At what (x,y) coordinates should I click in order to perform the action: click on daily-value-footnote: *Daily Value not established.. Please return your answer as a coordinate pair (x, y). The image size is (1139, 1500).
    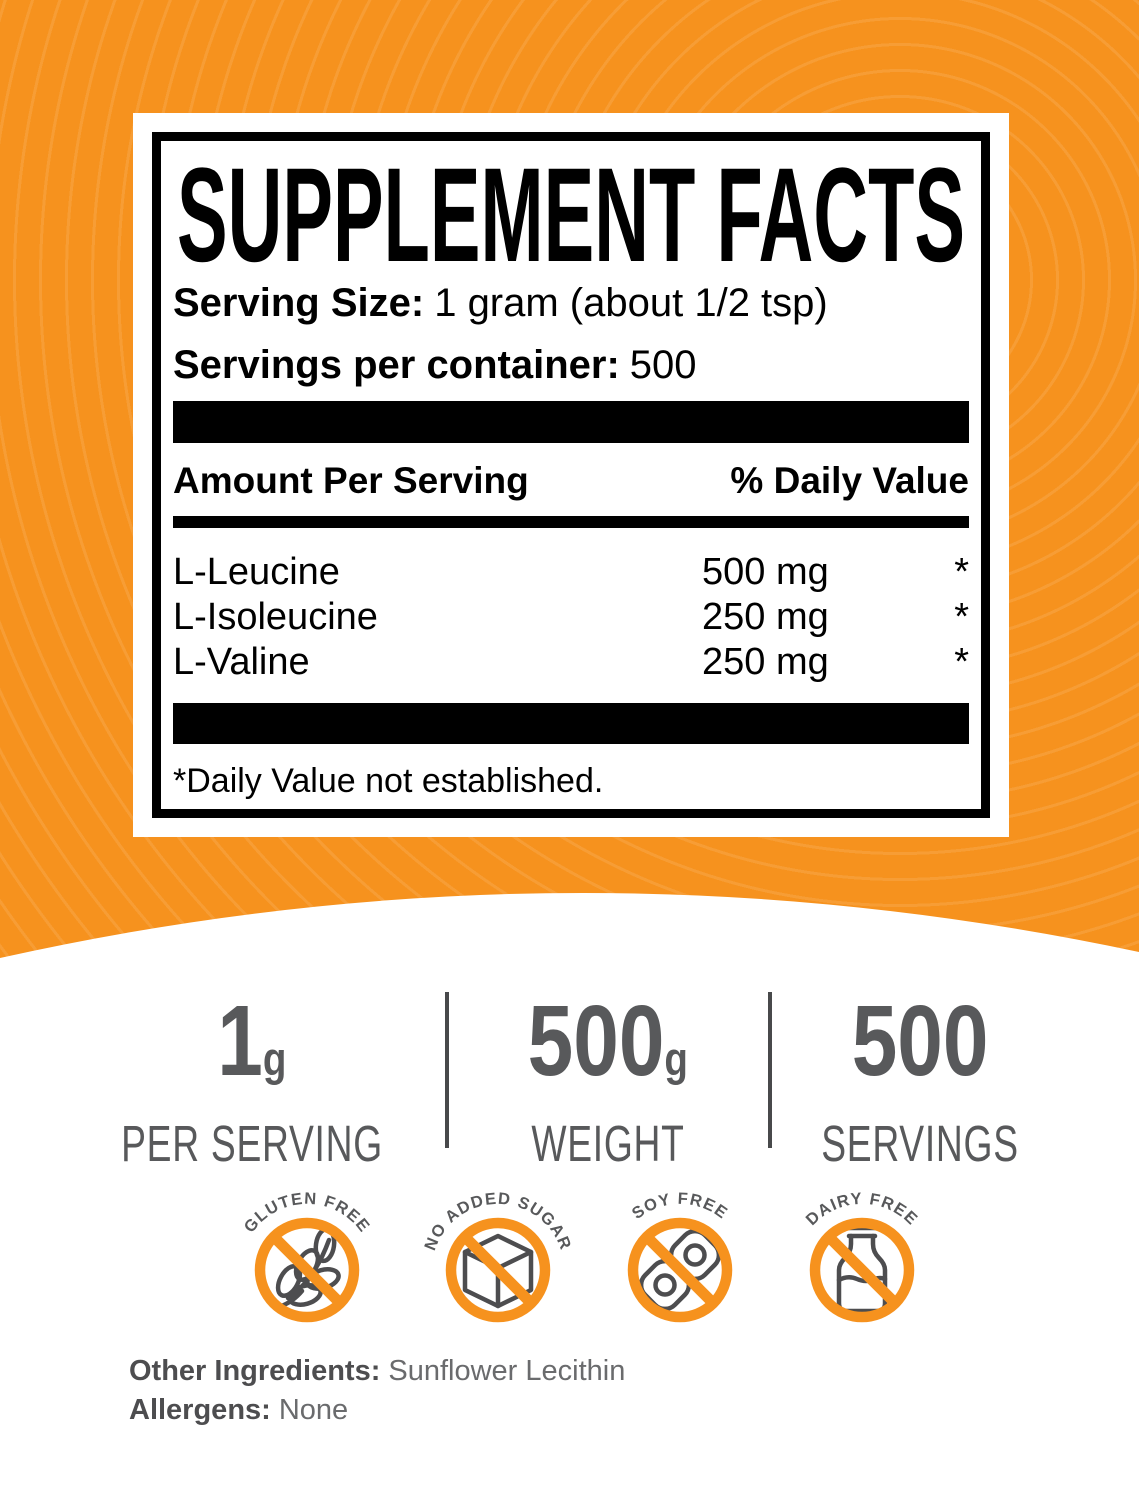
    Looking at the image, I should click on (388, 781).